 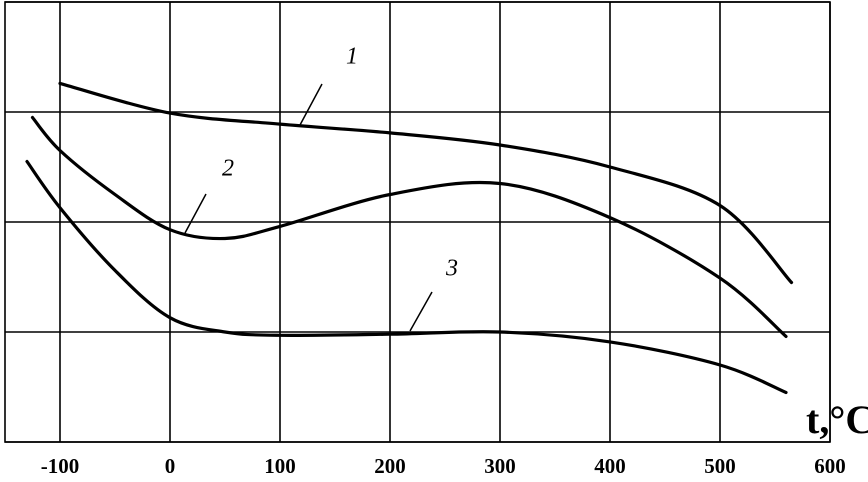 What do you see at coordinates (352, 57) in the screenshot?
I see `curve-label: 1` at bounding box center [352, 57].